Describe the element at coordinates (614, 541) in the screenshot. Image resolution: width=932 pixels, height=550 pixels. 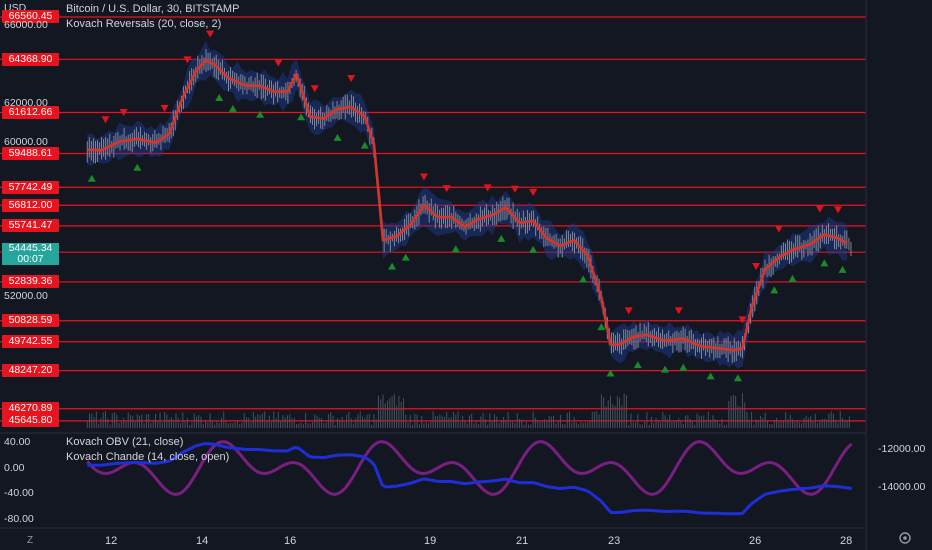
I see `date-tick: 23` at that location.